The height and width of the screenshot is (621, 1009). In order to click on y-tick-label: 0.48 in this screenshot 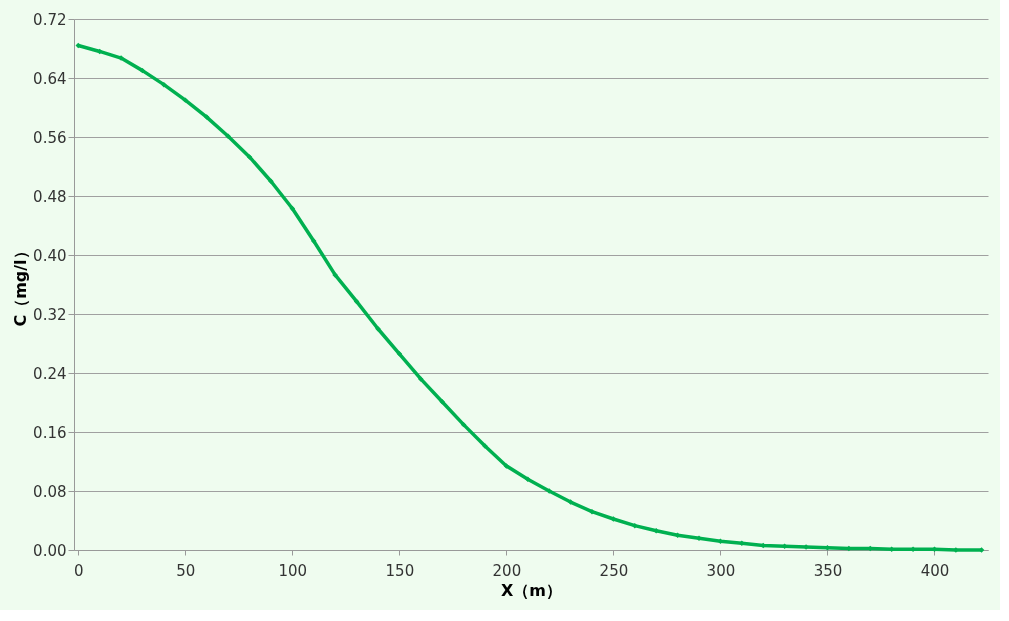, I will do `click(50, 196)`.